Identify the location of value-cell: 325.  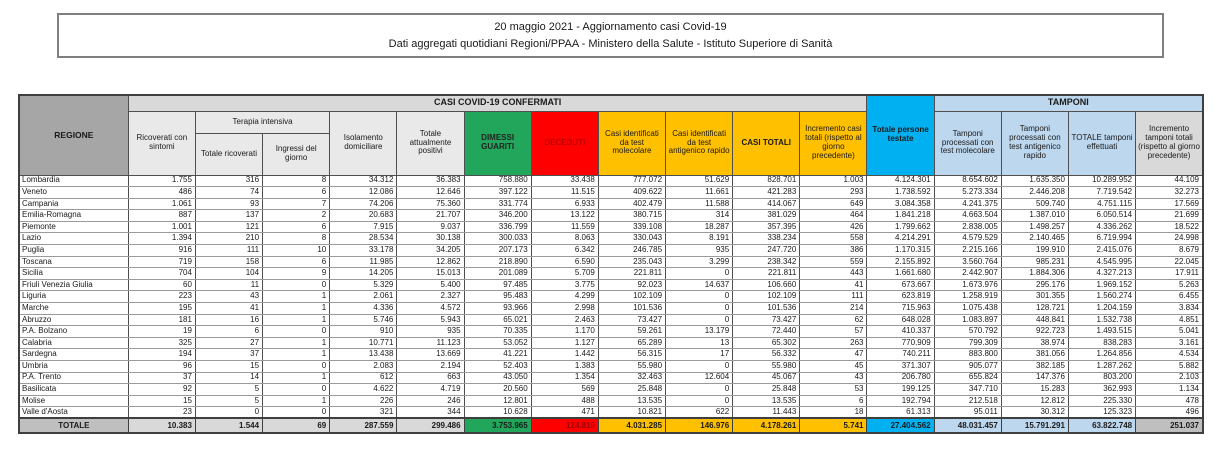
(161, 343).